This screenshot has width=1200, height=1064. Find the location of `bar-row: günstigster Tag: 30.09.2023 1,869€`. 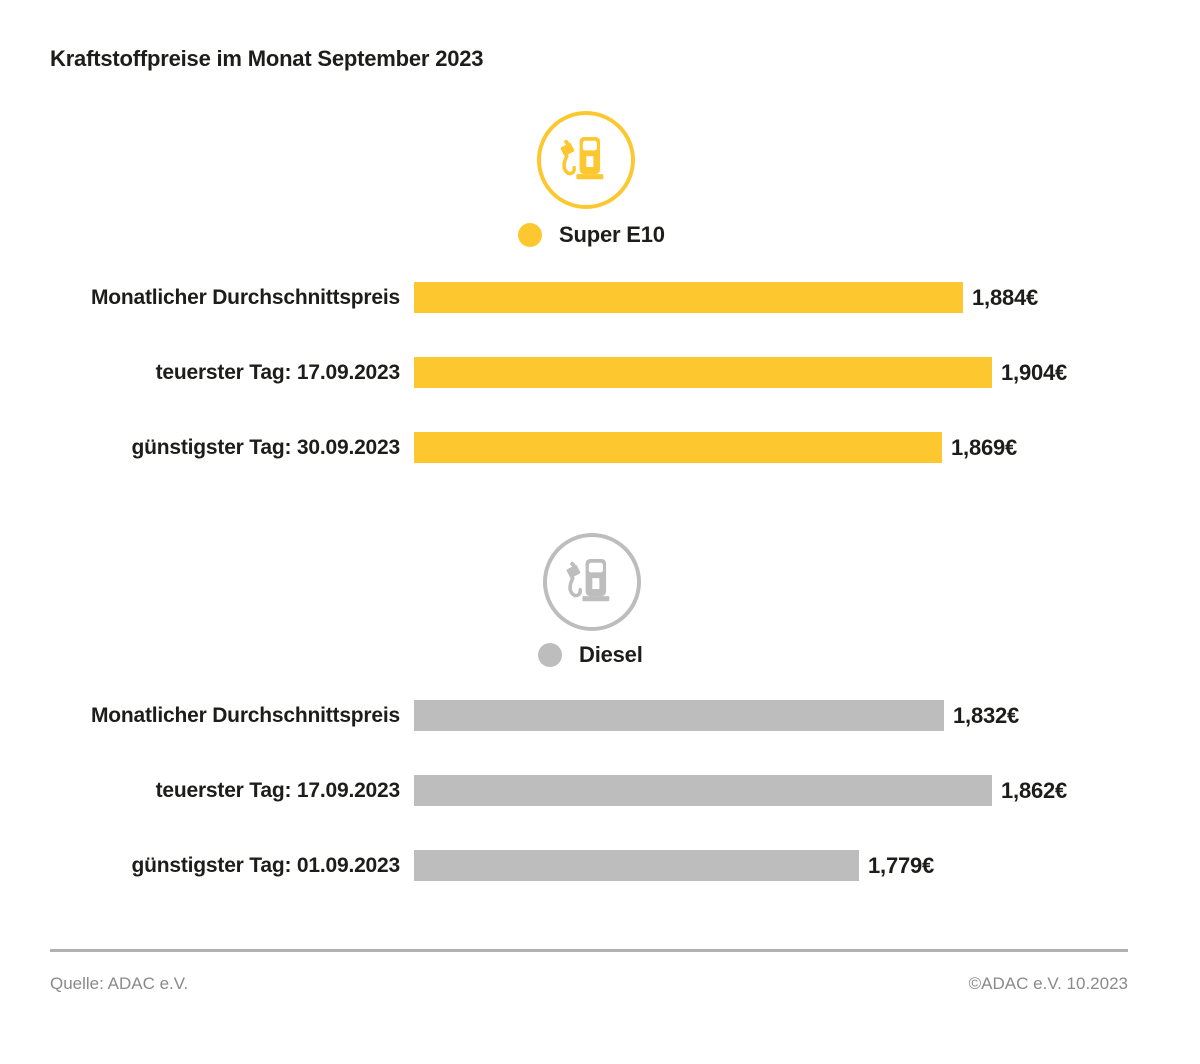

bar-row: günstigster Tag: 30.09.2023 1,869€ is located at coordinates (553, 447).